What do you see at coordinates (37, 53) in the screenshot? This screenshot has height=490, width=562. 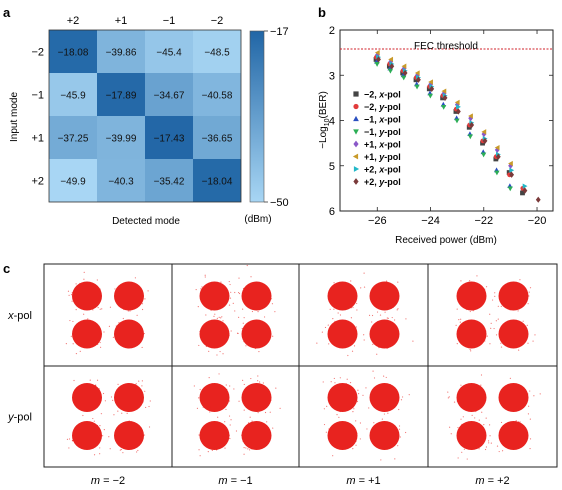 I see `heatmap-y-tick-label: −2` at bounding box center [37, 53].